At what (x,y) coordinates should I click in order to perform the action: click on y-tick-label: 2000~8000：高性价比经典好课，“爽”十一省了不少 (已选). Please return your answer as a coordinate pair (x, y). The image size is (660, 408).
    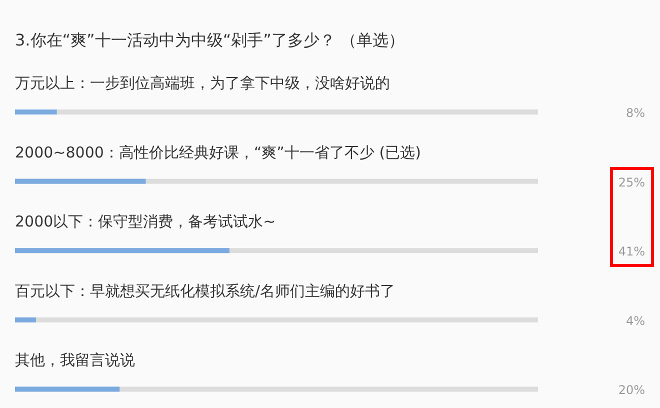
    Looking at the image, I should click on (218, 152).